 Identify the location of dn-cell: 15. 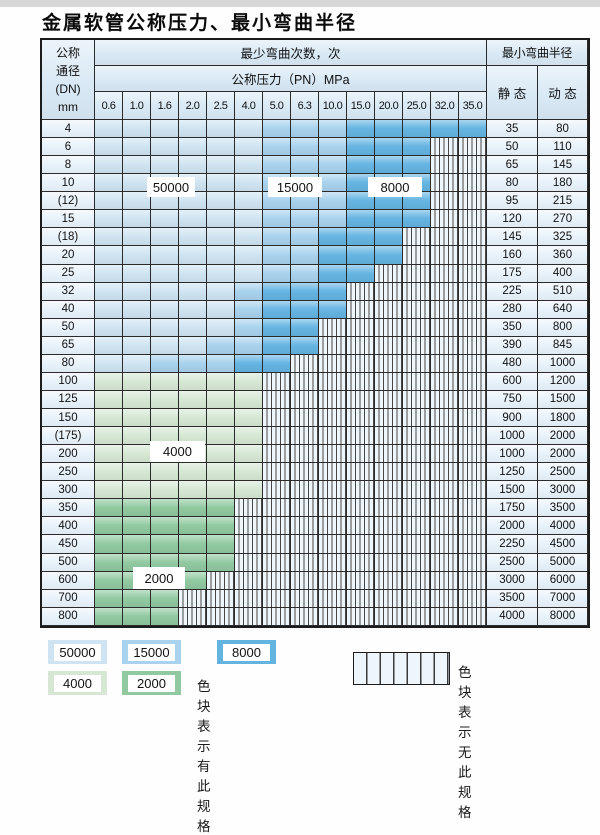
(68, 219).